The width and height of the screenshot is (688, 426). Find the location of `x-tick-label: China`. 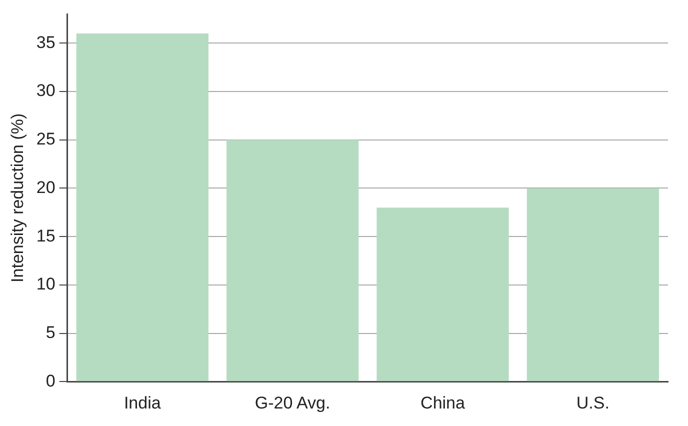

x-tick-label: China is located at coordinates (443, 402).